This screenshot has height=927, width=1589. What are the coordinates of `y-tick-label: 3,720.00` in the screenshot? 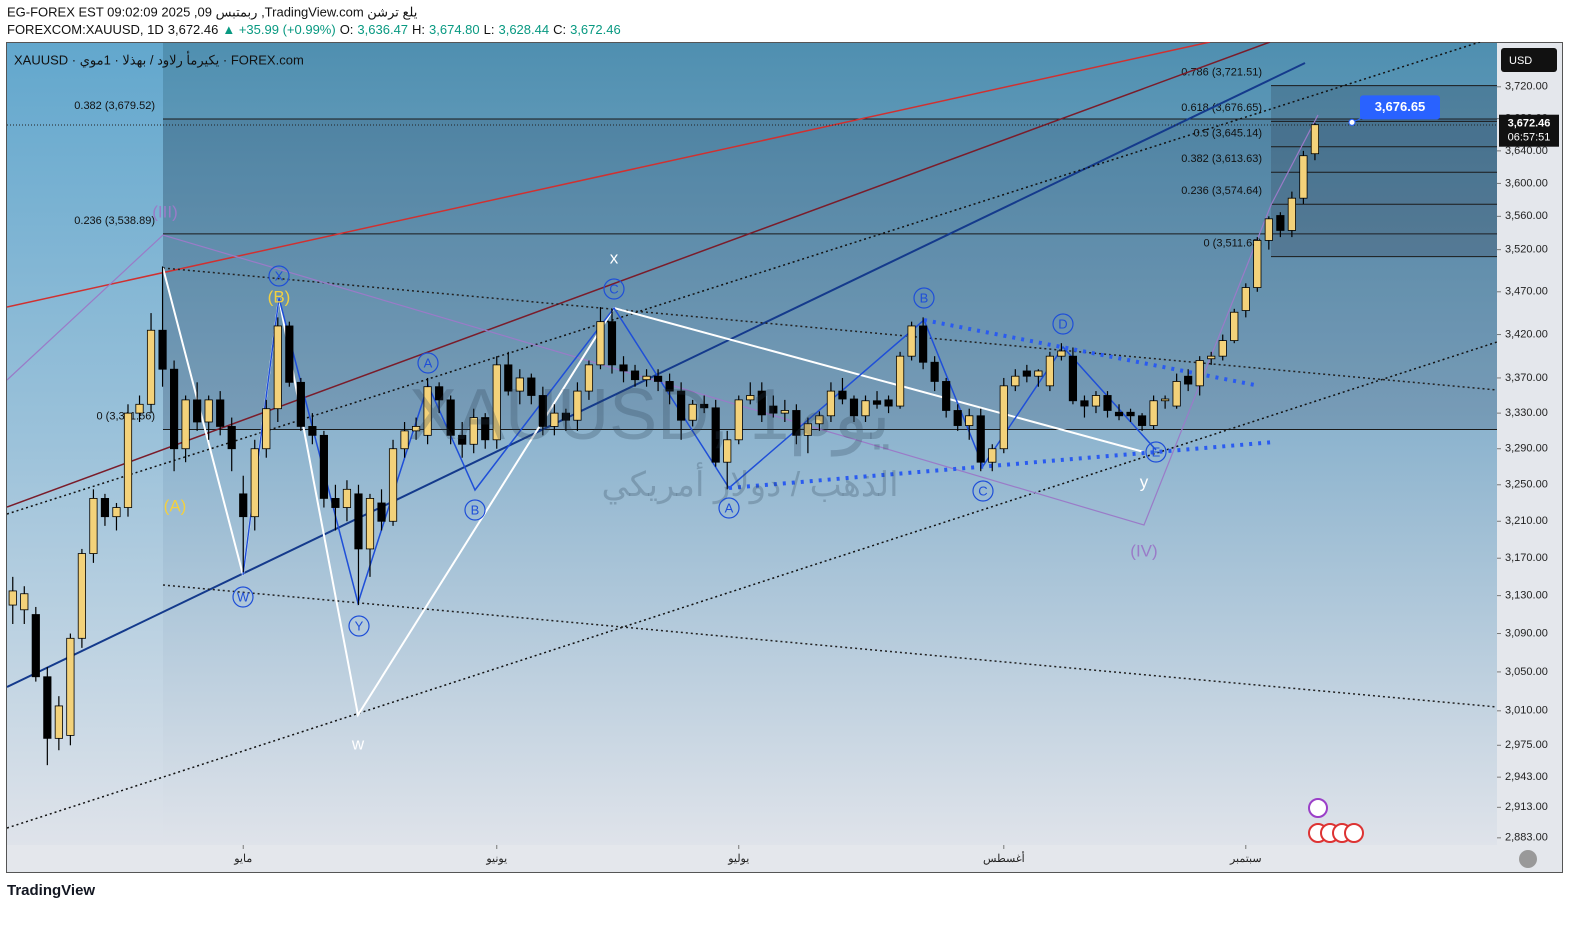 It's located at (1526, 87).